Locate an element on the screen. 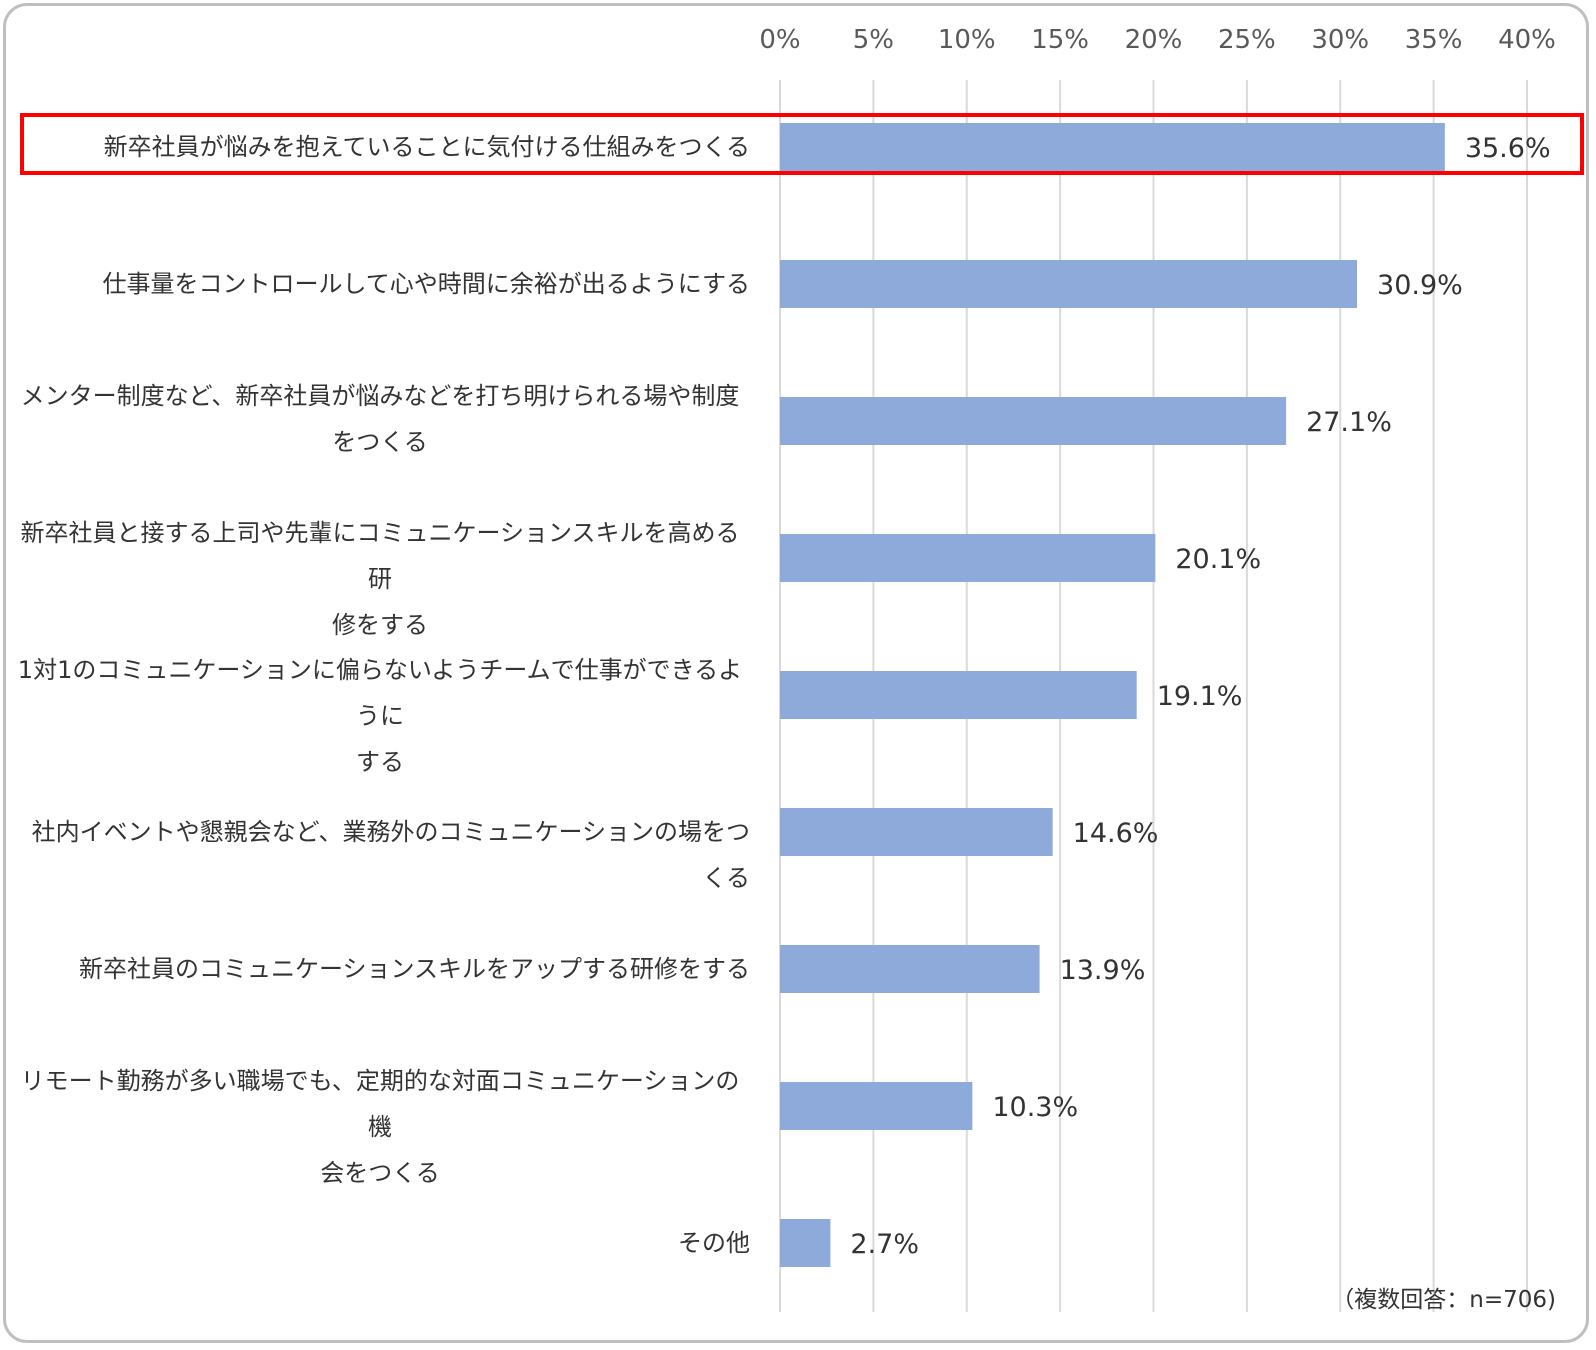 Image resolution: width=1596 pixels, height=1350 pixels. category-label: 新卒社員と接する上司や先輩にコミュニケーションスキルを高める研修をする is located at coordinates (380, 579).